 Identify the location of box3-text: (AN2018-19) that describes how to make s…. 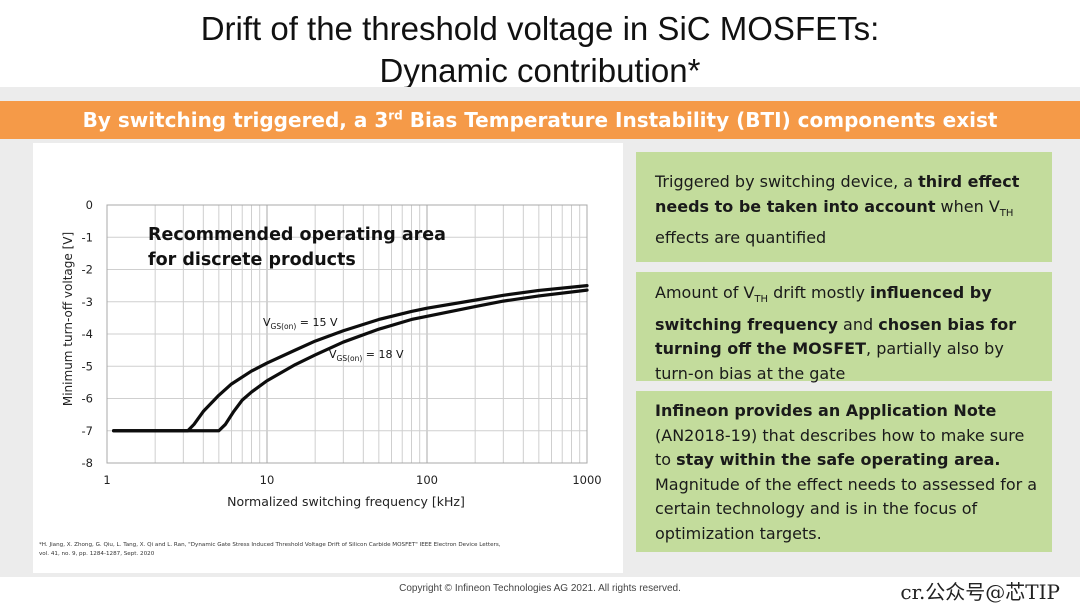
(840, 447).